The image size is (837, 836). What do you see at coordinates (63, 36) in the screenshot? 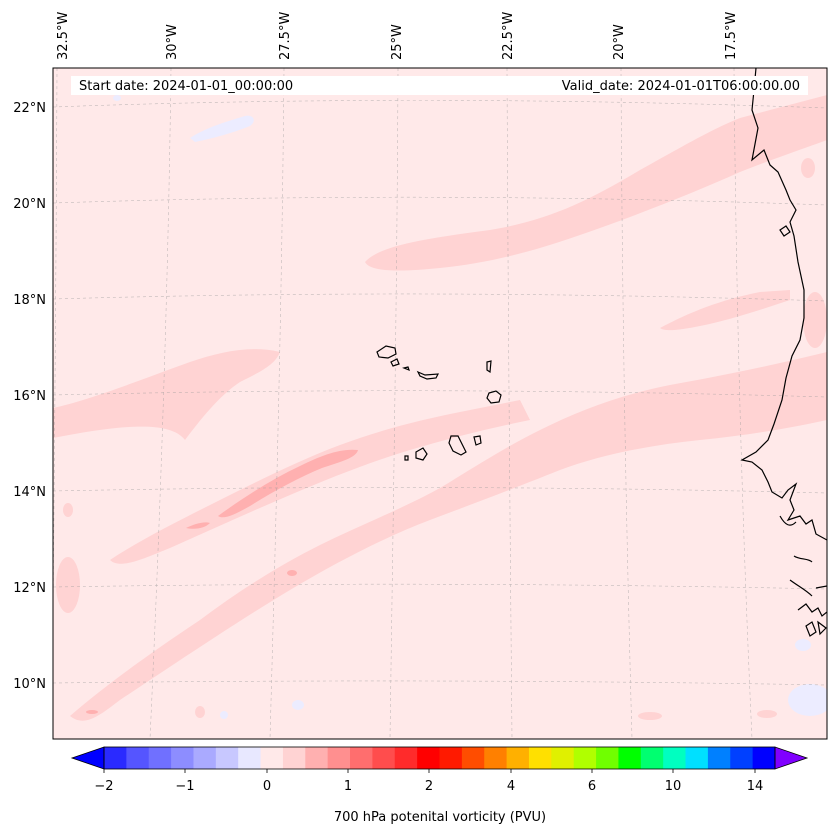
I see `lon-label: 32.5°W` at bounding box center [63, 36].